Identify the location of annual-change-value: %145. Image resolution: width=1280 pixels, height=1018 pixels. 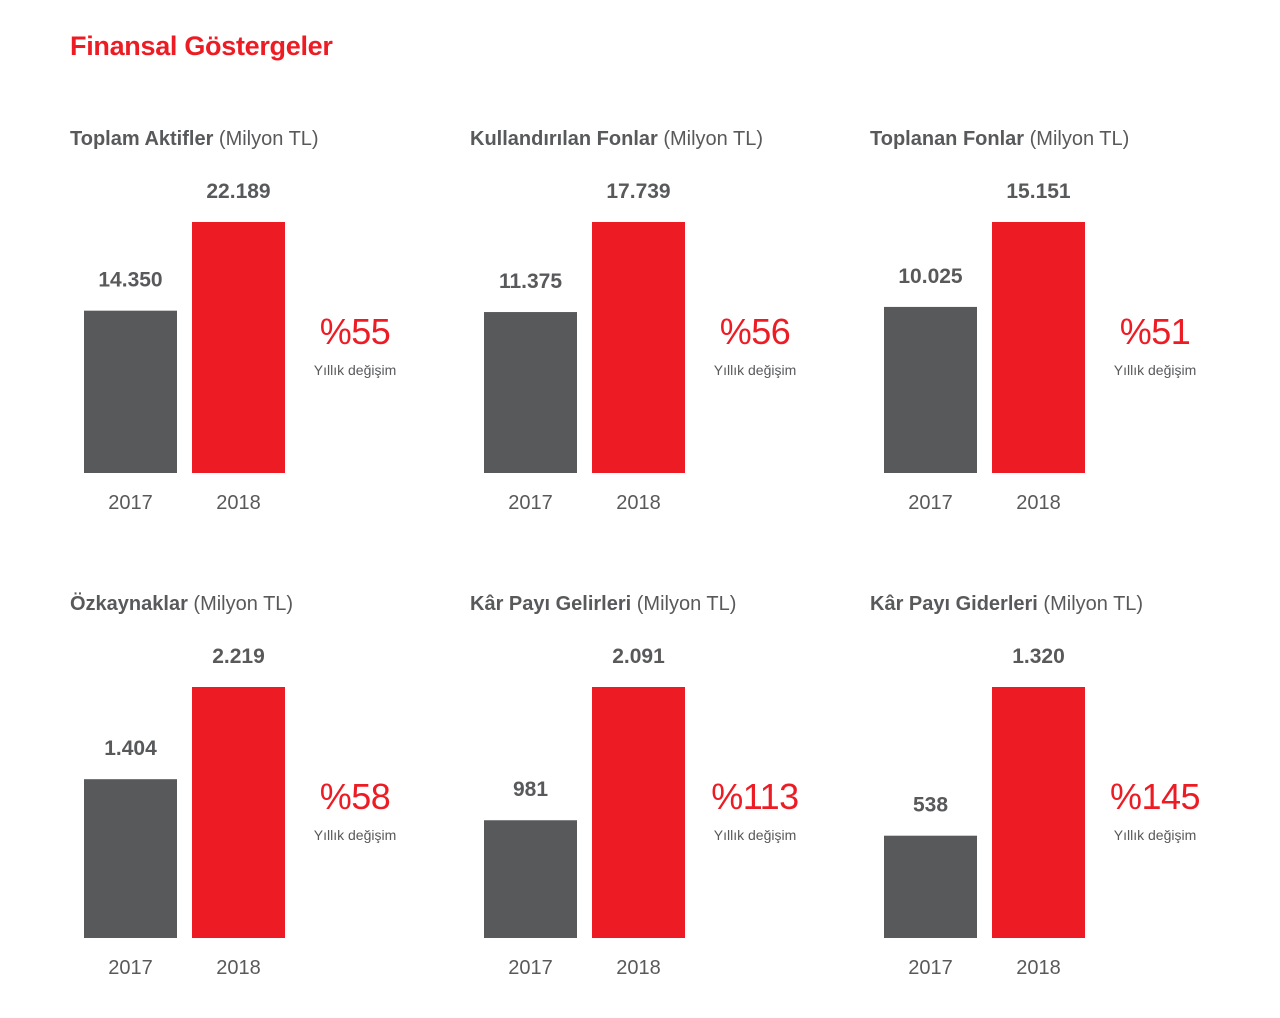
(1155, 796).